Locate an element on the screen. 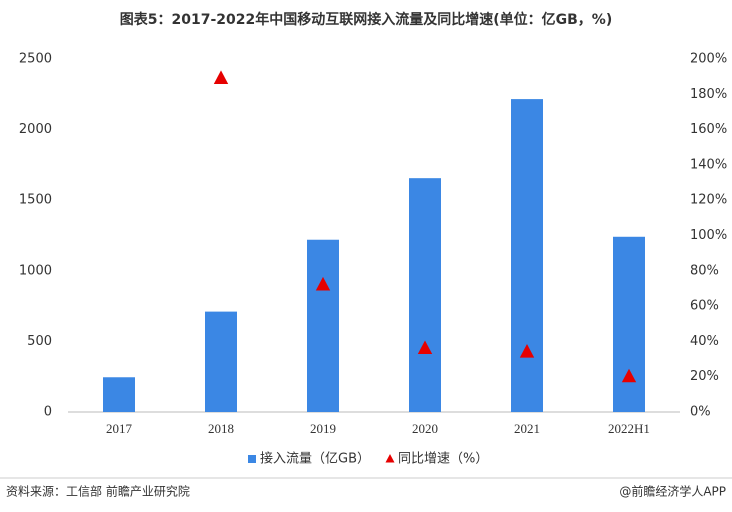  x-tick-label: 2018 is located at coordinates (221, 428).